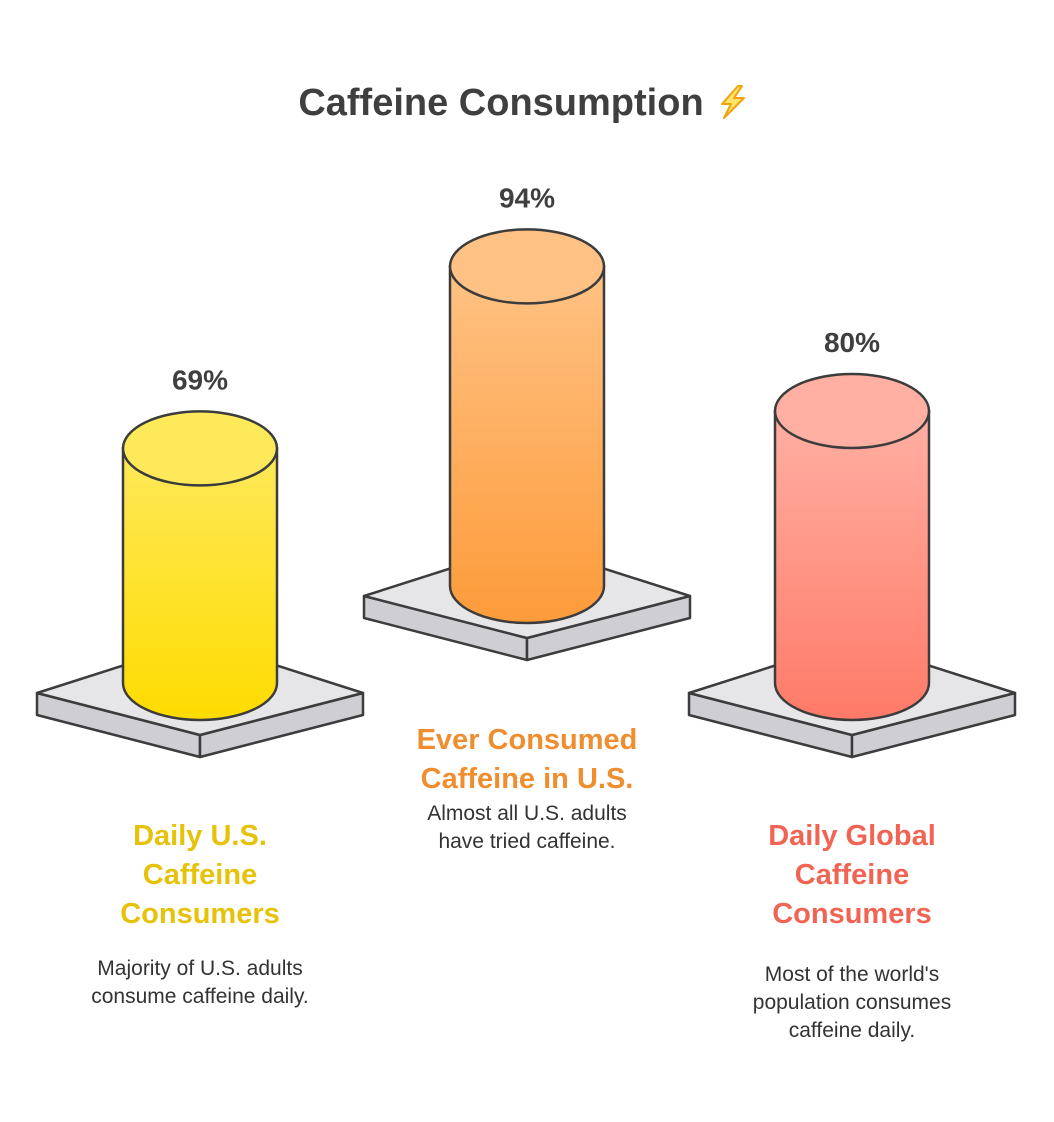  I want to click on category-label: Daily U.S. Caffeine Consumers, so click(200, 875).